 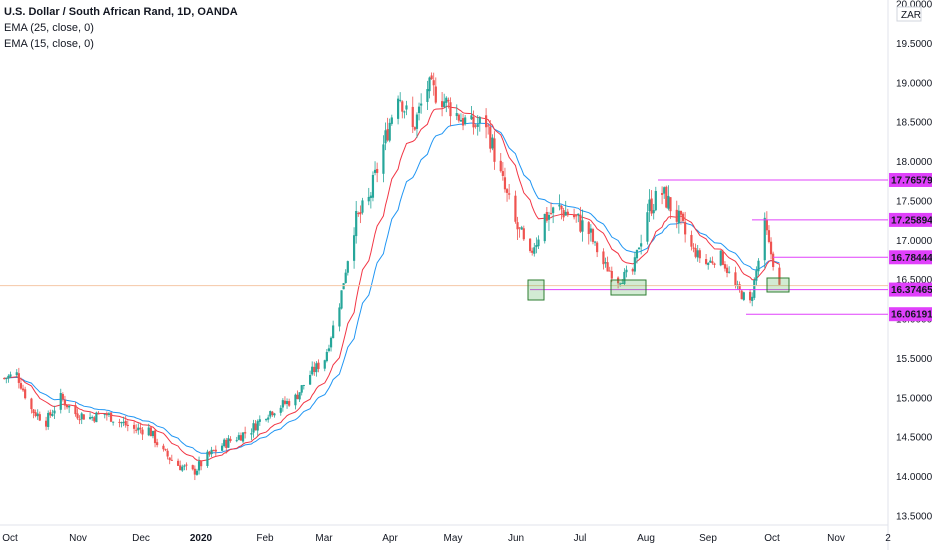 I want to click on y-tick-label: 13.50000, so click(x=914, y=517).